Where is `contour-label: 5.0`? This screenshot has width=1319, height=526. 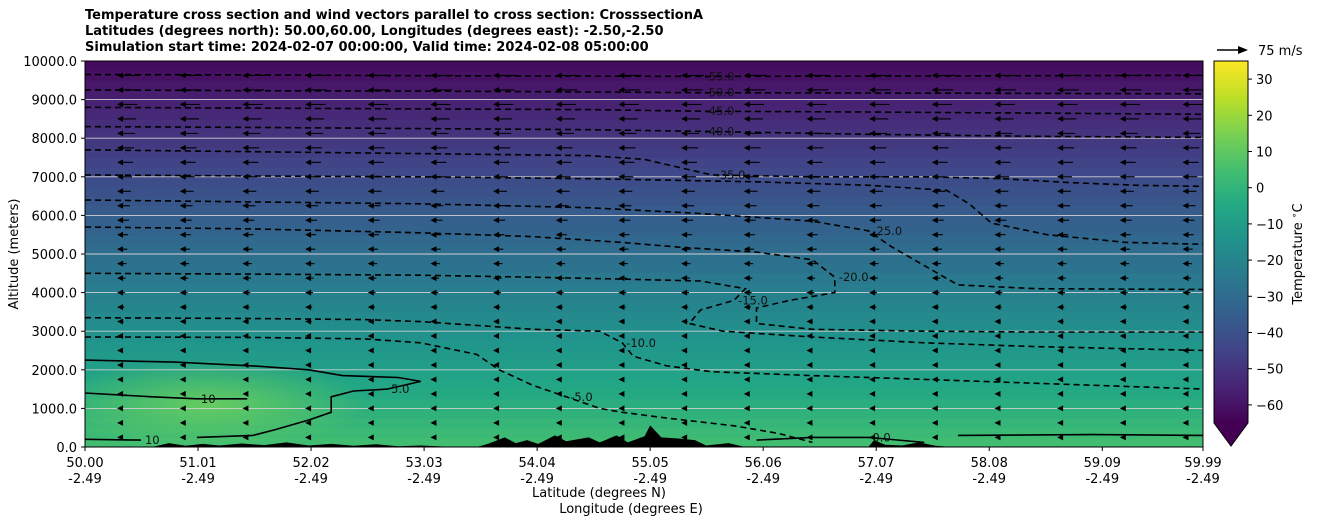 contour-label: 5.0 is located at coordinates (400, 389).